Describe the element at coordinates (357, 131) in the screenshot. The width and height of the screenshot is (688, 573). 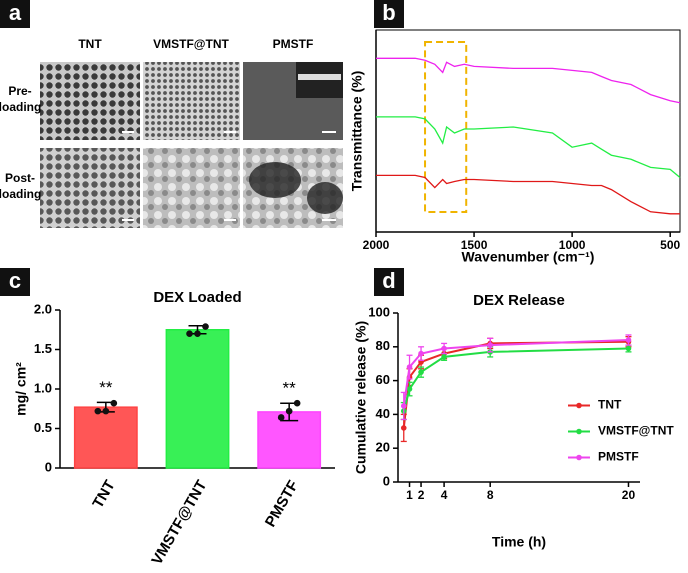
I see `y-axis-label: Transmittance (%)` at that location.